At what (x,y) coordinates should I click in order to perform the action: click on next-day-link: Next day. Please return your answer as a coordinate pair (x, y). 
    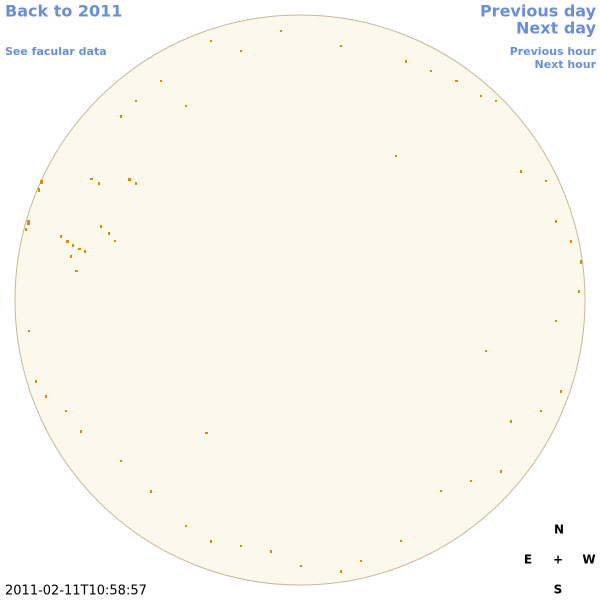
    Looking at the image, I should click on (556, 28).